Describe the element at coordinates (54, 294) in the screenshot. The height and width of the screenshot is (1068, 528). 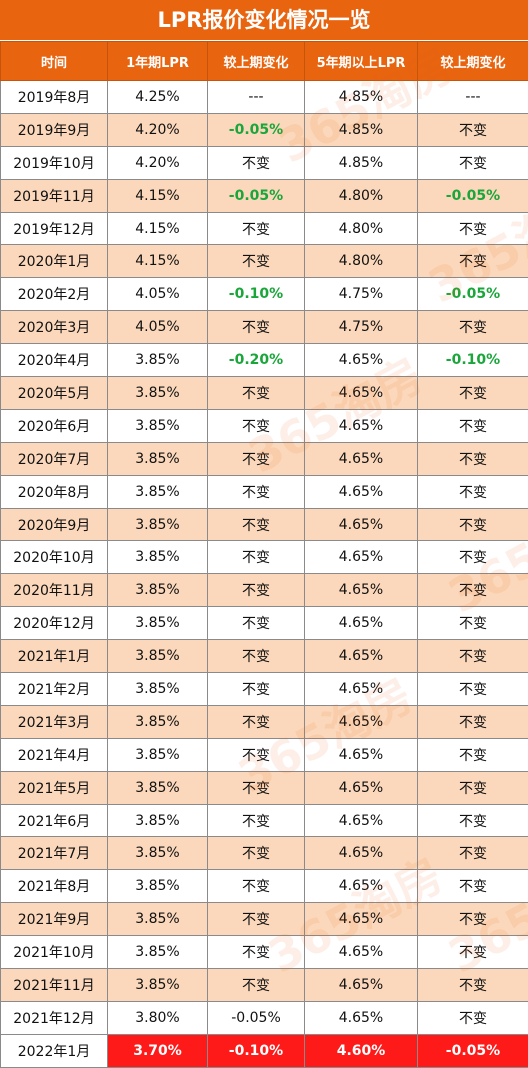
I see `cell-date: 2020年2月` at that location.